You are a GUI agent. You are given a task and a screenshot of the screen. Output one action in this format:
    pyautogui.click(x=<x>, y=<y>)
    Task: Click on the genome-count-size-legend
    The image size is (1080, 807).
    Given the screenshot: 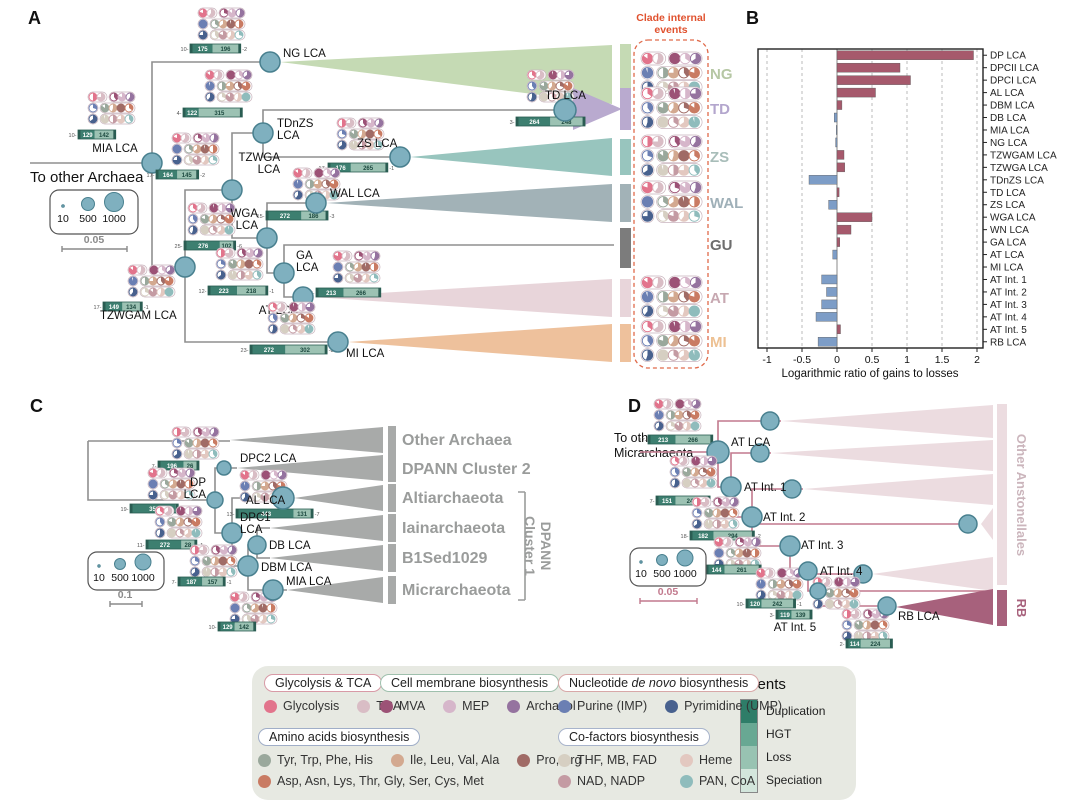 What is the action you would take?
    pyautogui.click(x=668, y=567)
    